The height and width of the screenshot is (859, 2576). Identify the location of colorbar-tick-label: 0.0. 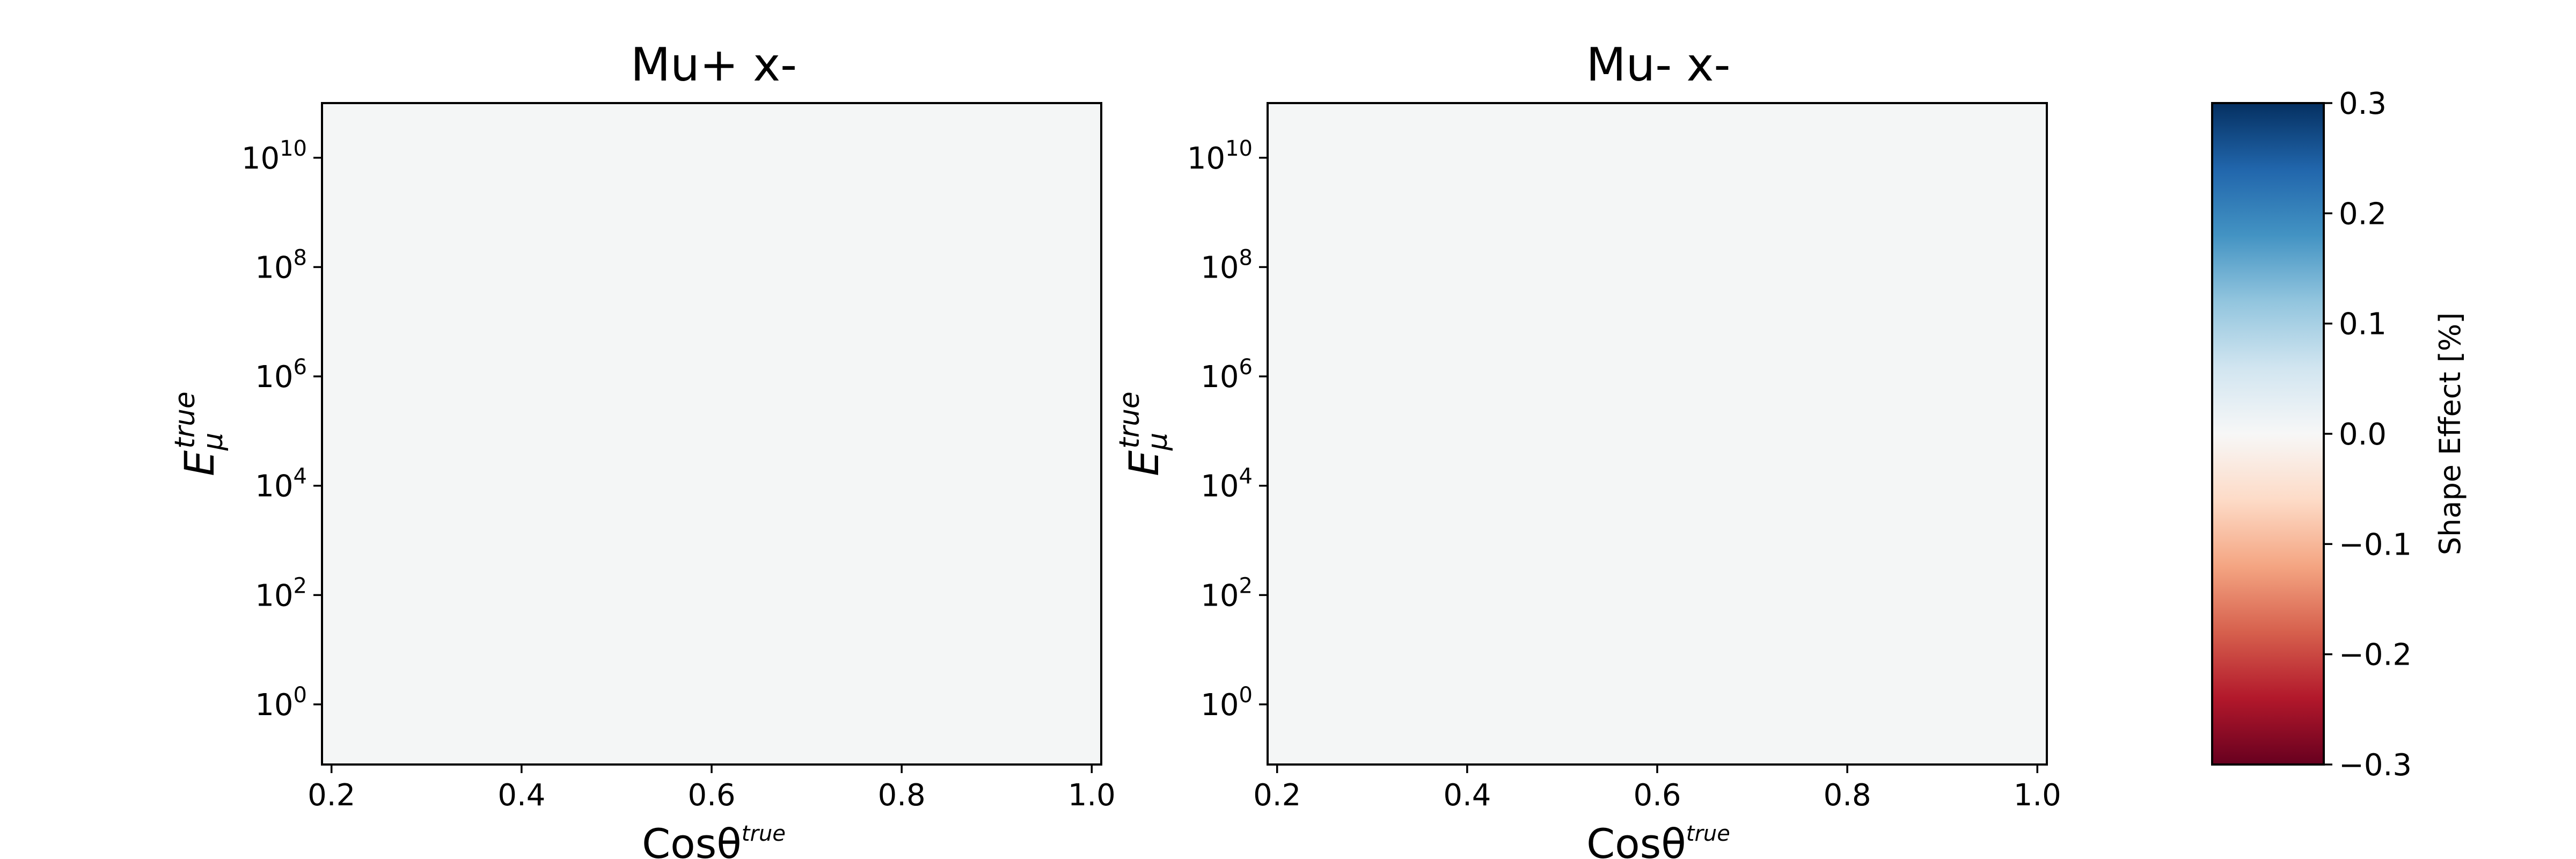
(2363, 434).